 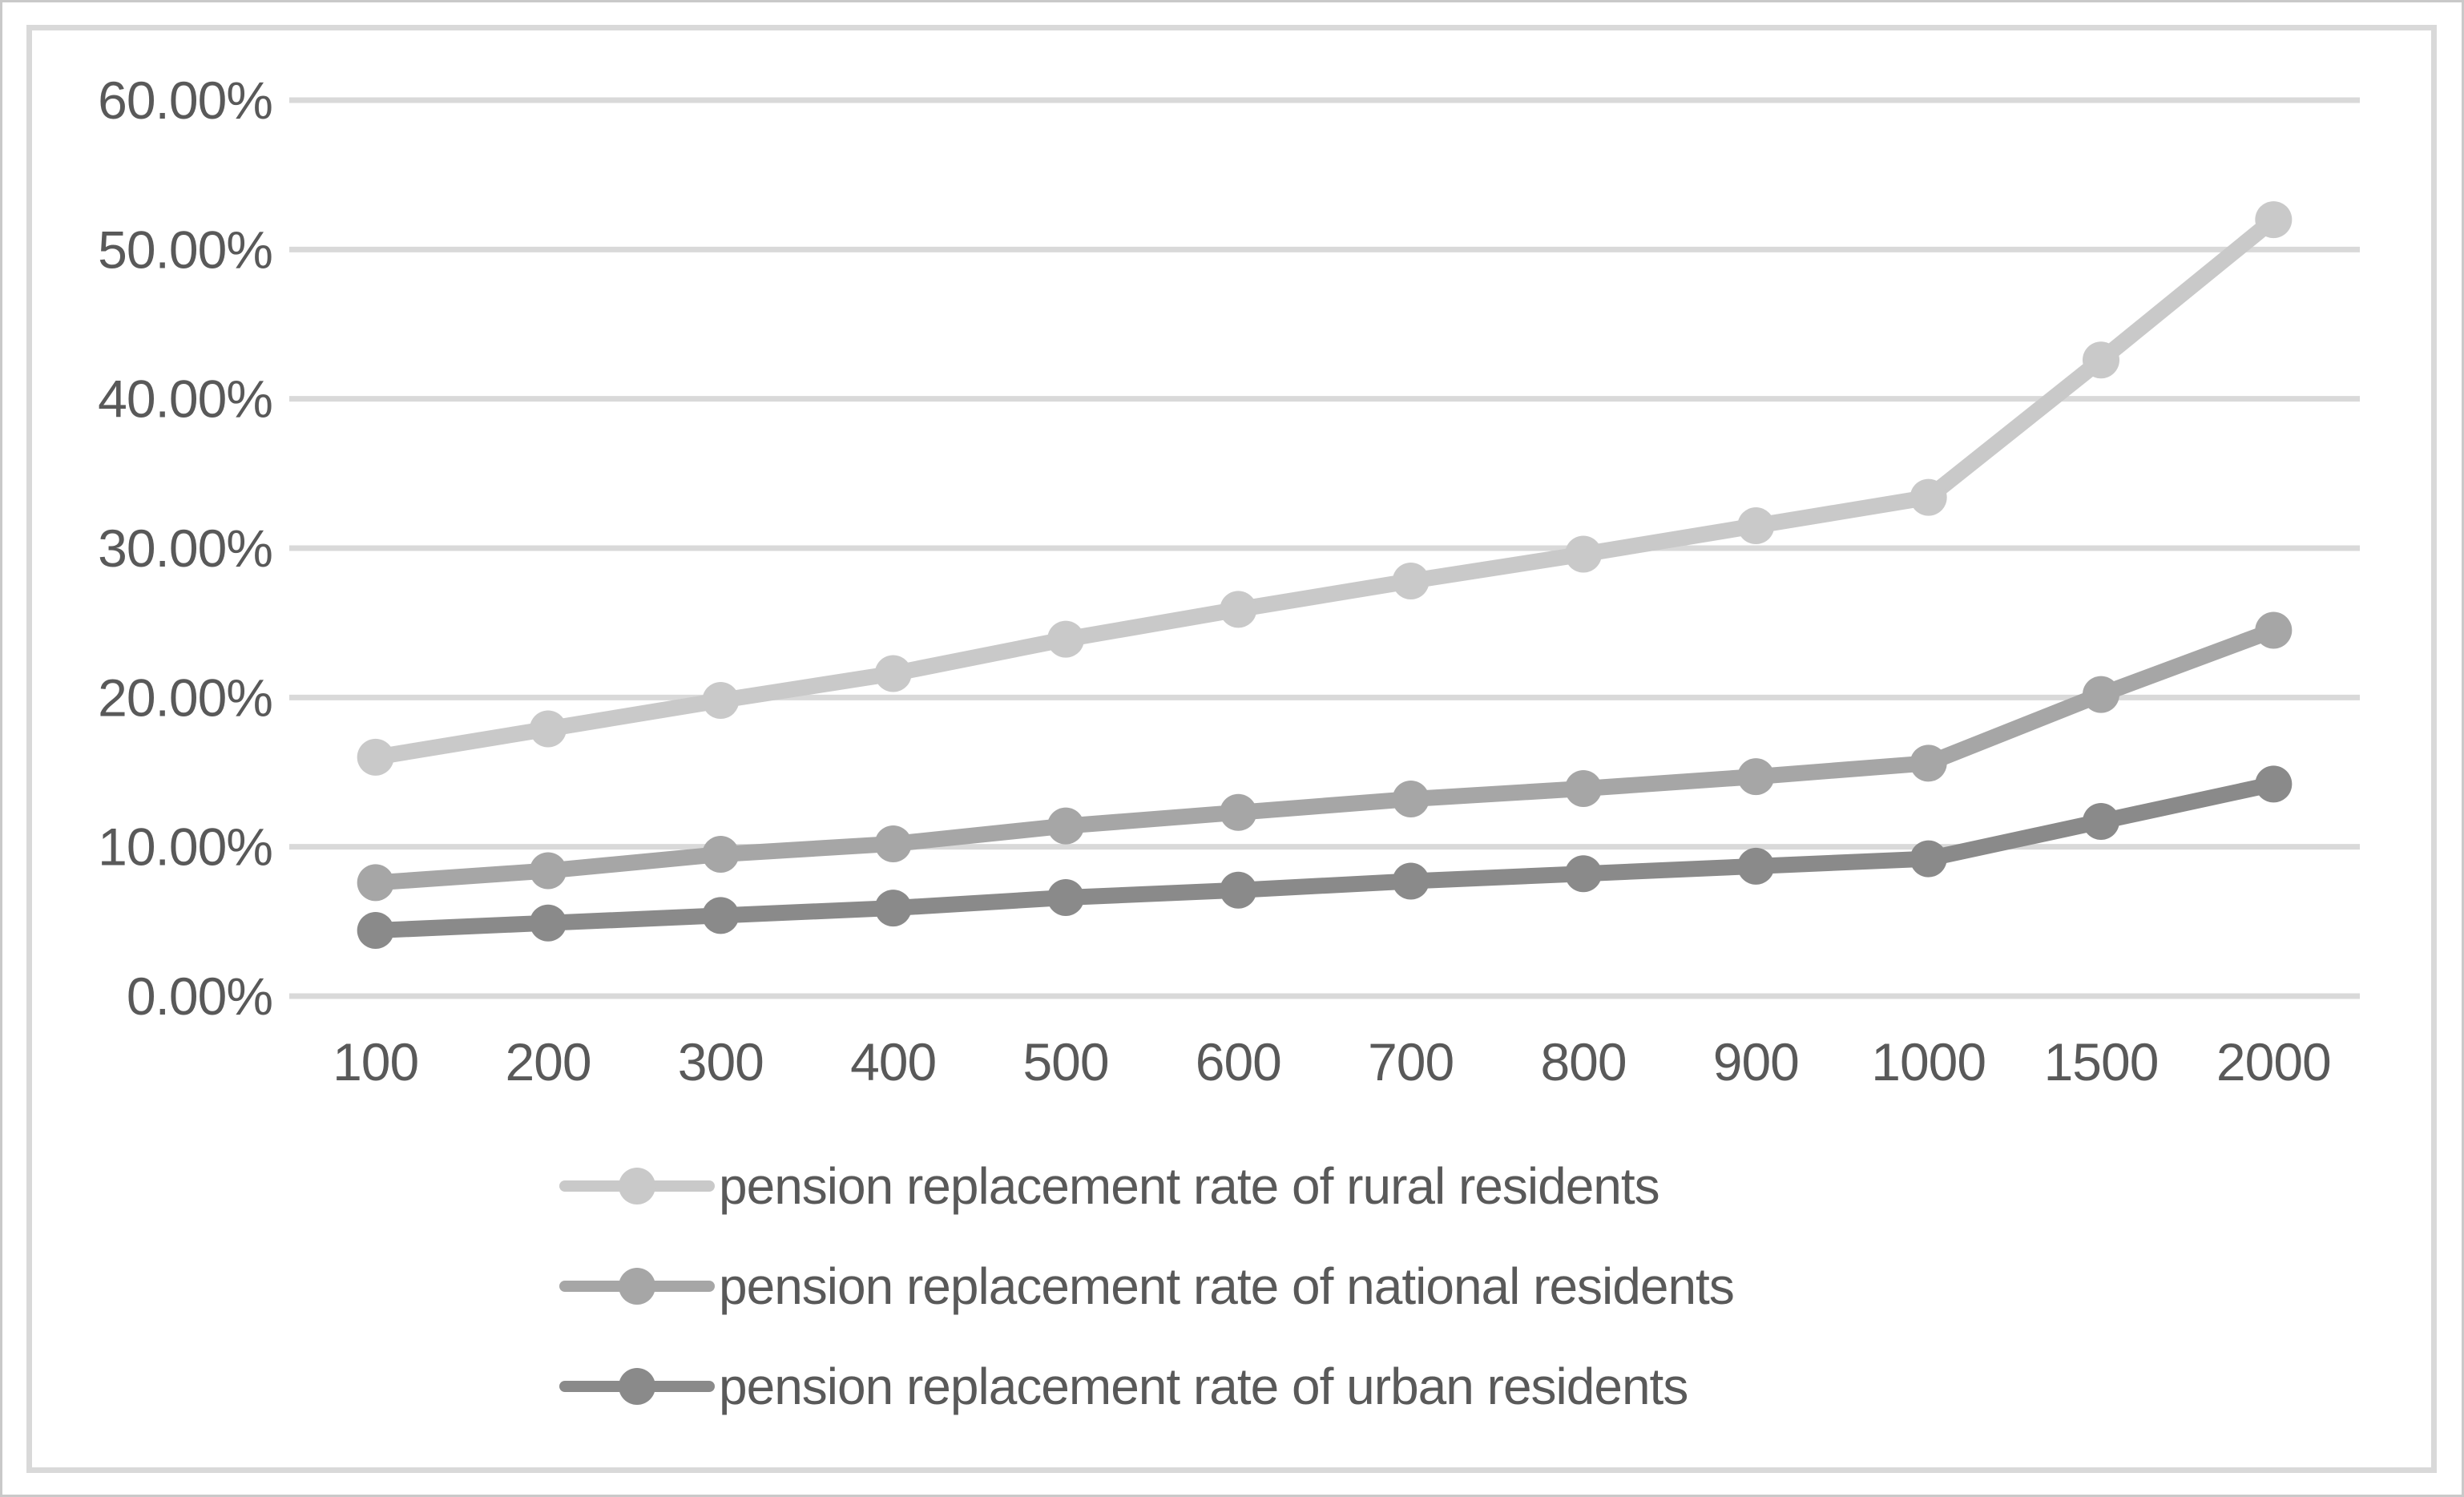 What do you see at coordinates (1583, 554) in the screenshot?
I see `data-point-series0-x800` at bounding box center [1583, 554].